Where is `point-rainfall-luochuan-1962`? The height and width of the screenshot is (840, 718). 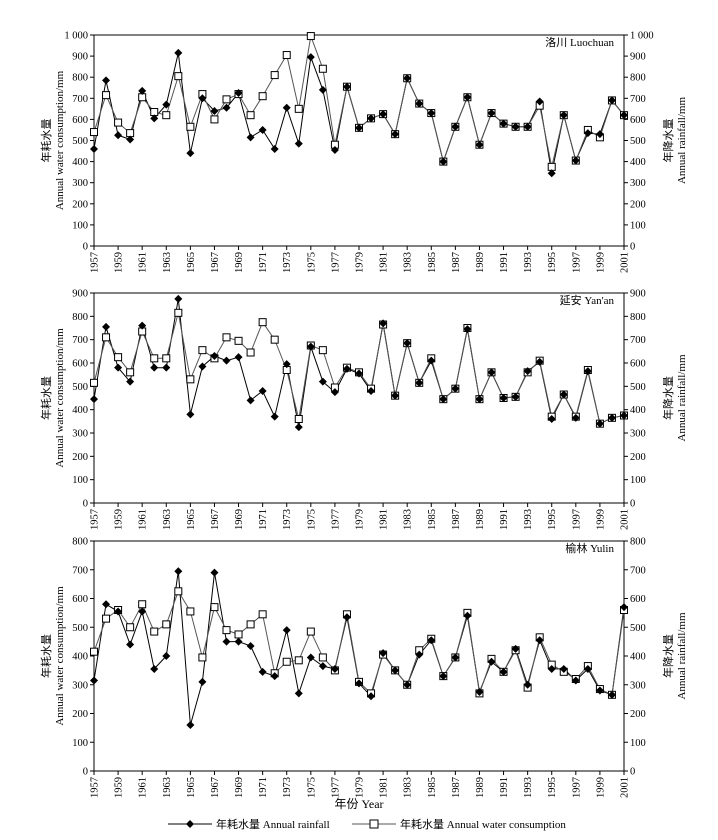 point-rainfall-luochuan-1962 is located at coordinates (154, 118).